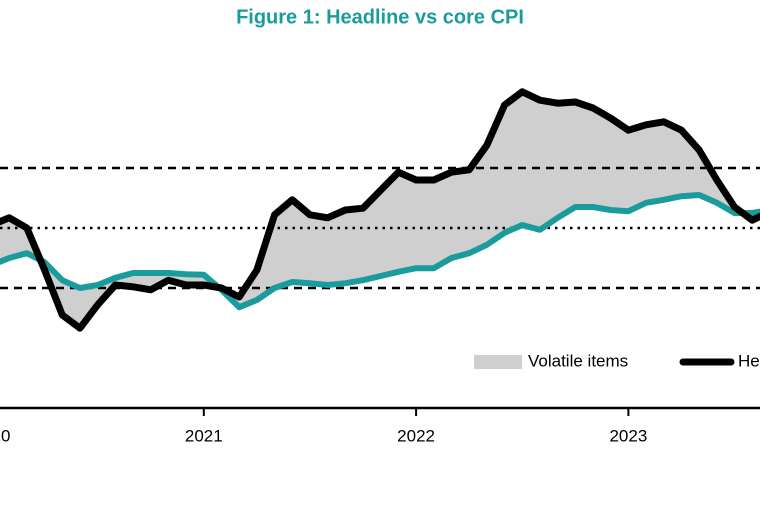 This screenshot has width=760, height=520. Describe the element at coordinates (578, 360) in the screenshot. I see `legend-label: Volatile items` at that location.